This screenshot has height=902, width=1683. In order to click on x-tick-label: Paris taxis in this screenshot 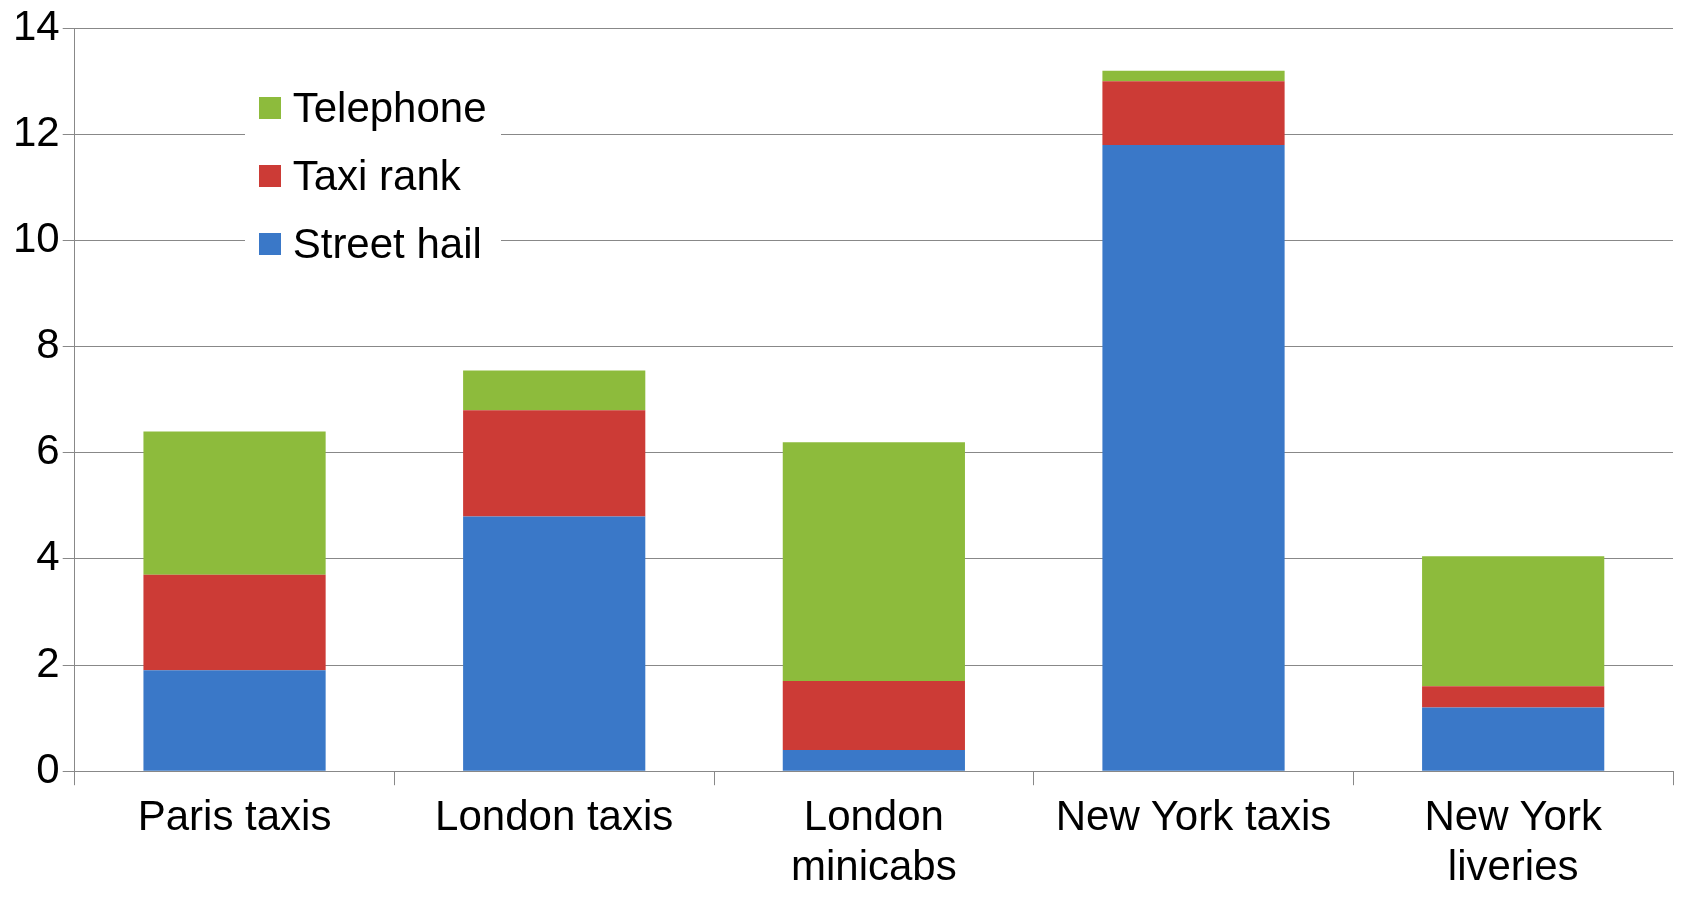, I will do `click(234, 815)`.